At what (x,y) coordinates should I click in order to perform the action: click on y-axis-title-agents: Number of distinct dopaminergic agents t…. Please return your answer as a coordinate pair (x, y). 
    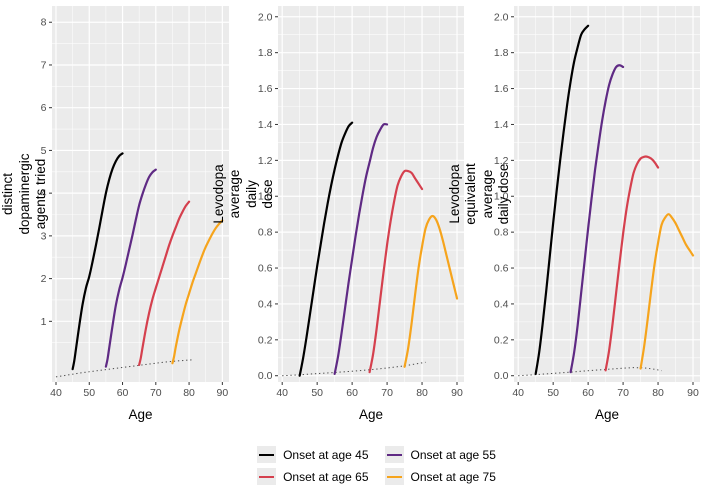
    Looking at the image, I should click on (24, 216).